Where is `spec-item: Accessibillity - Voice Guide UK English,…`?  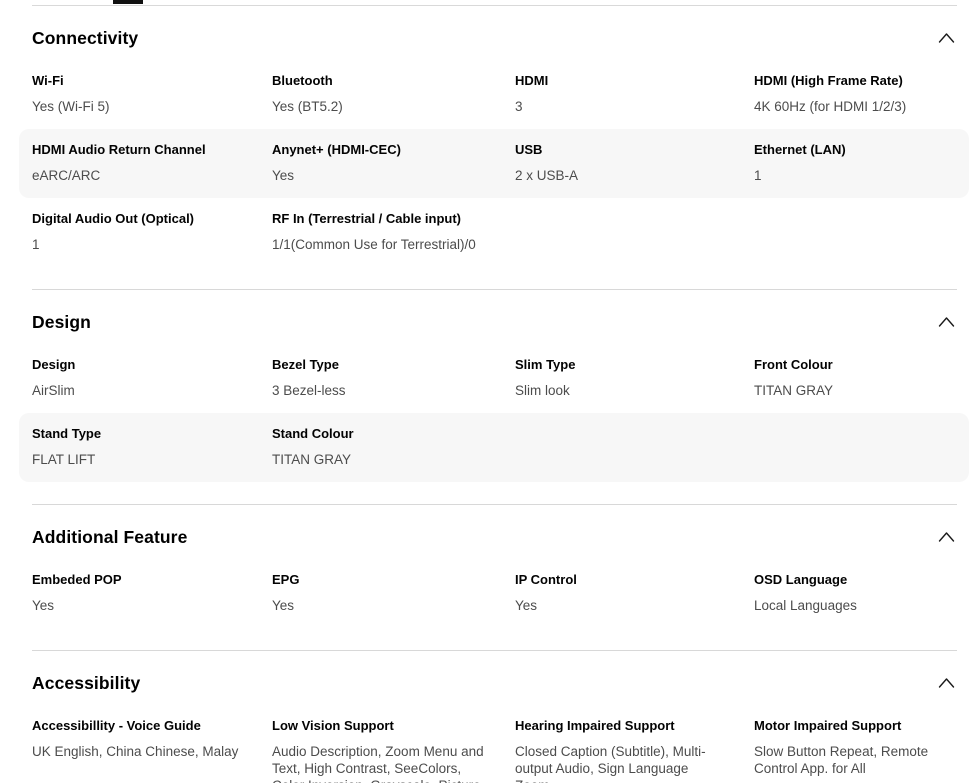 spec-item: Accessibillity - Voice Guide UK English,… is located at coordinates (152, 750).